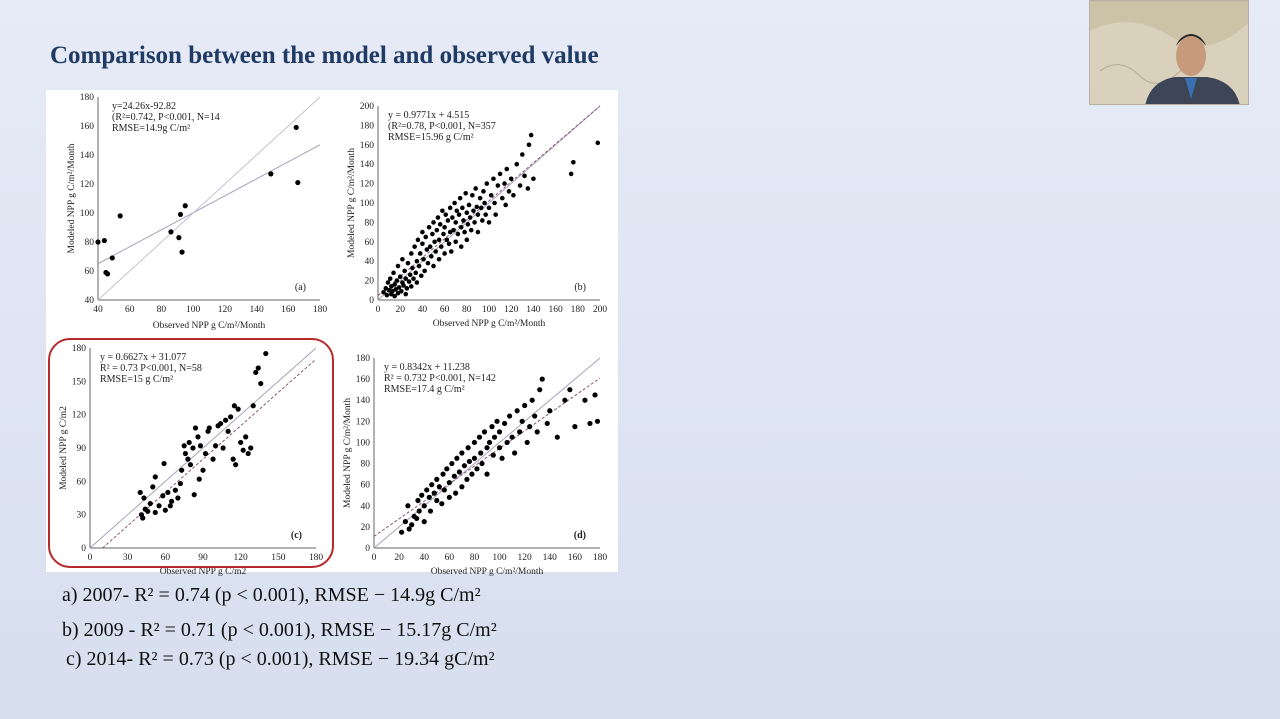 The image size is (1280, 719). Describe the element at coordinates (278, 558) in the screenshot. I see `x-tick-label: 150` at that location.